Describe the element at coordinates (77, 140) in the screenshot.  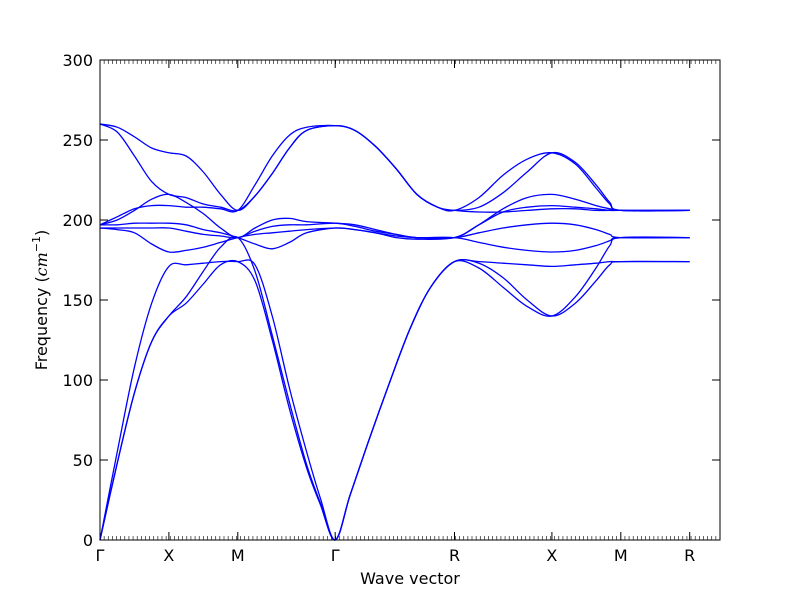
I see `y-tick-label: 250` at that location.